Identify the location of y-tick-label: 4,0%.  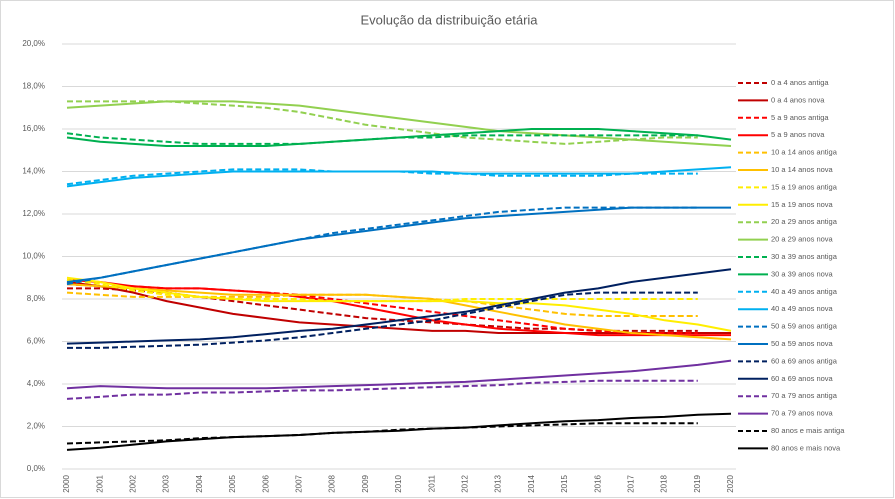
(36, 383).